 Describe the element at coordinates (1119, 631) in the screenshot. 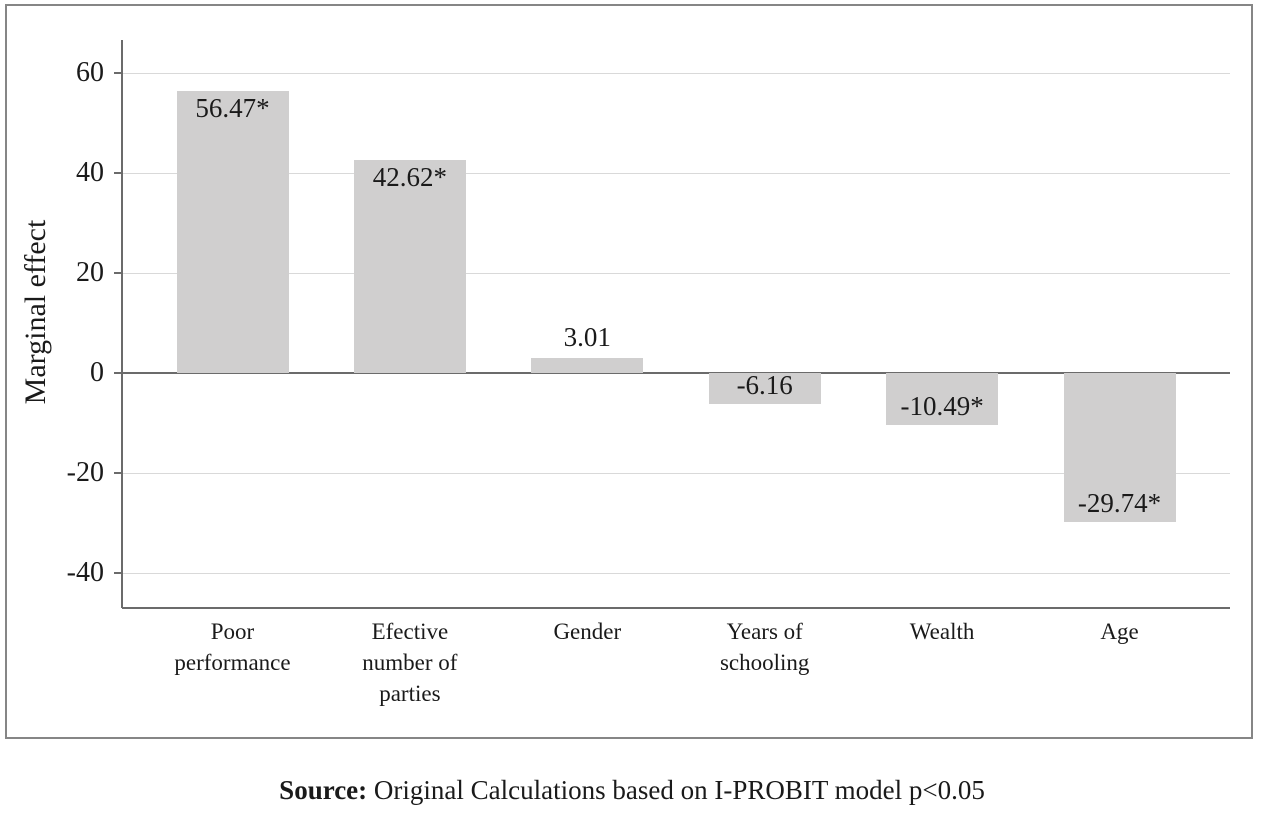

I see `x-category-label: Age` at that location.